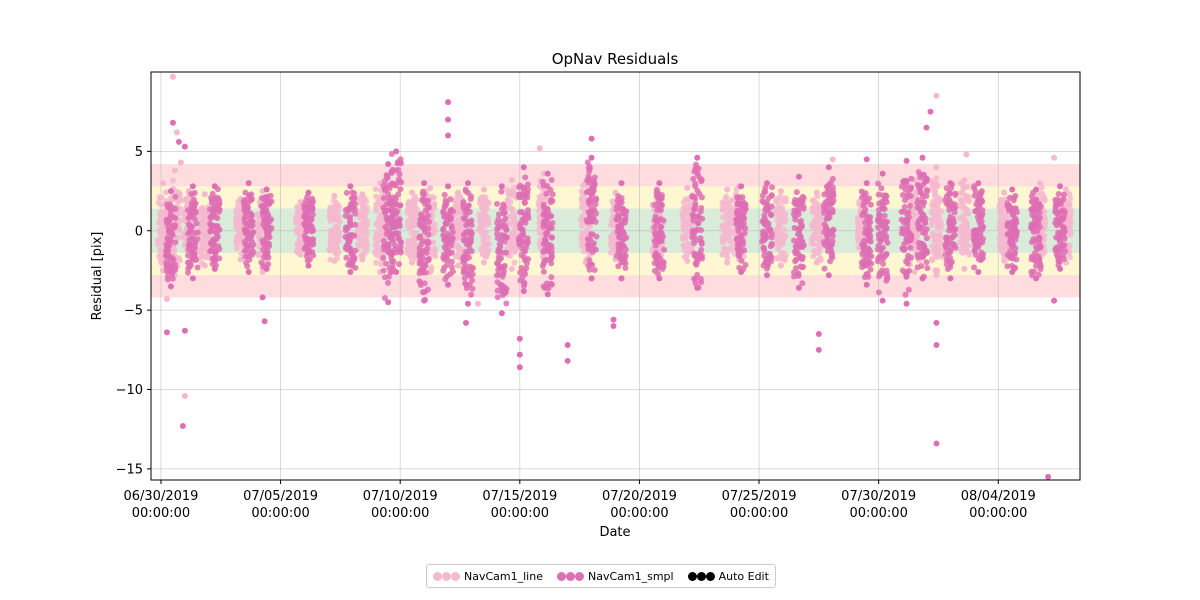 The height and width of the screenshot is (600, 1200). I want to click on x-tick-label-date: 08/04/2019, so click(998, 496).